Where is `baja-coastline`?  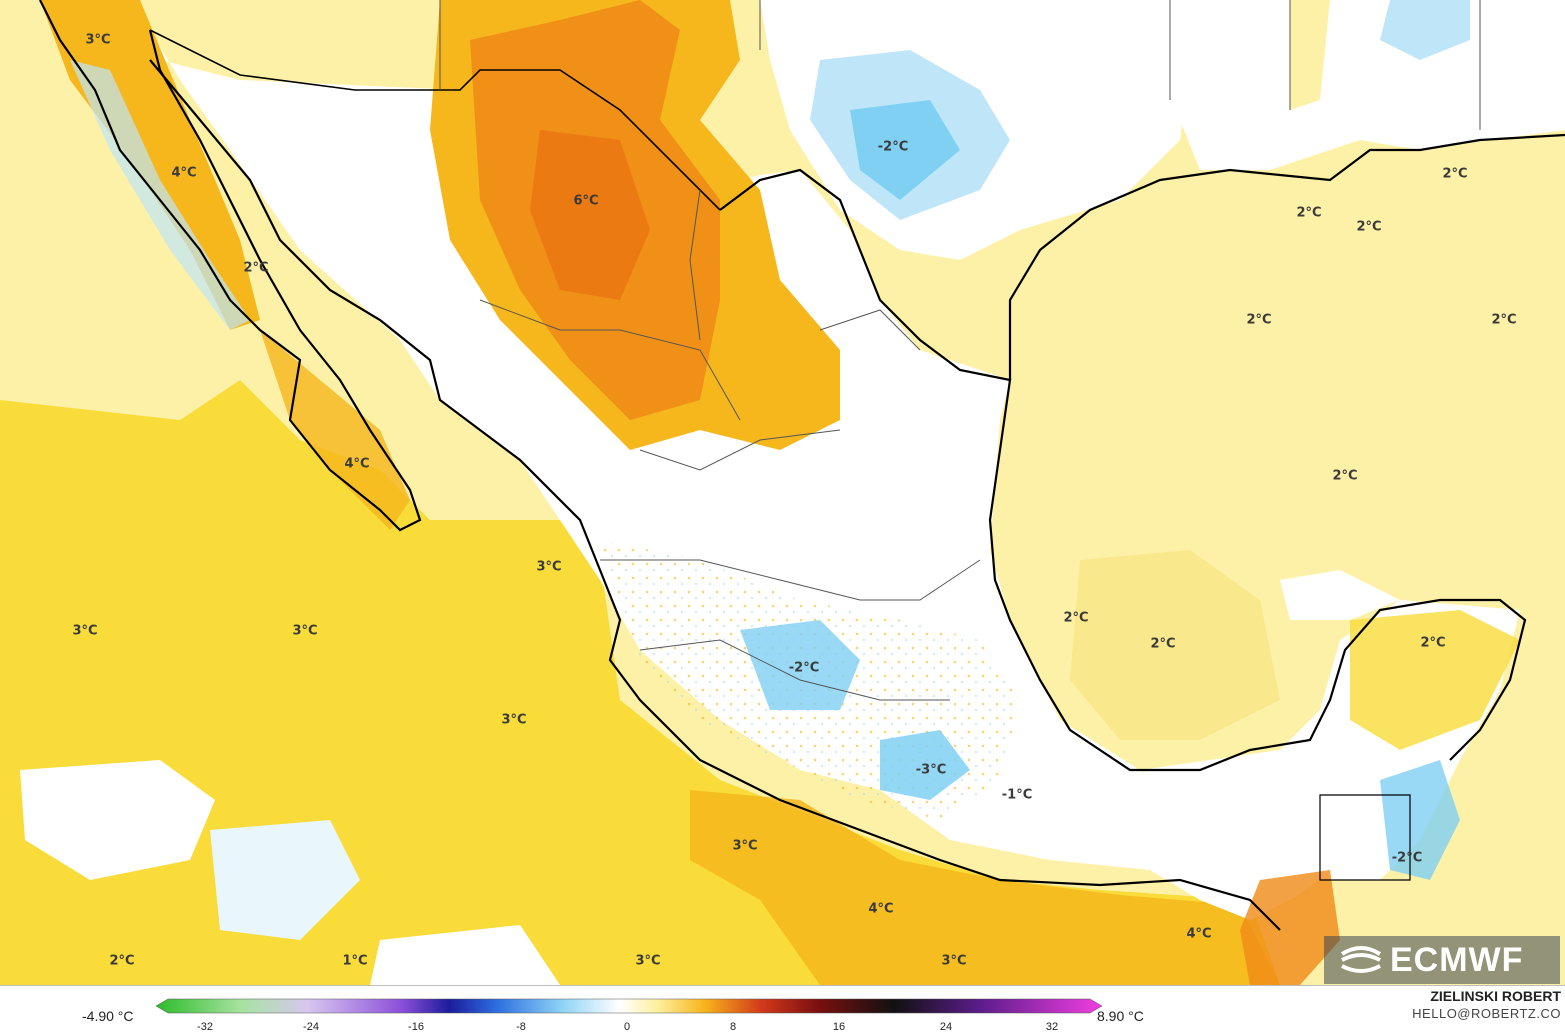
baja-coastline is located at coordinates (230, 266).